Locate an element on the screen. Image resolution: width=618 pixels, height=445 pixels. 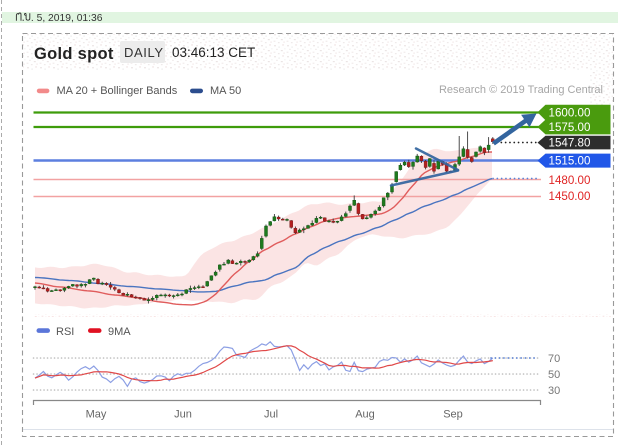
svg-text: Aug is located at coordinates (365, 415).